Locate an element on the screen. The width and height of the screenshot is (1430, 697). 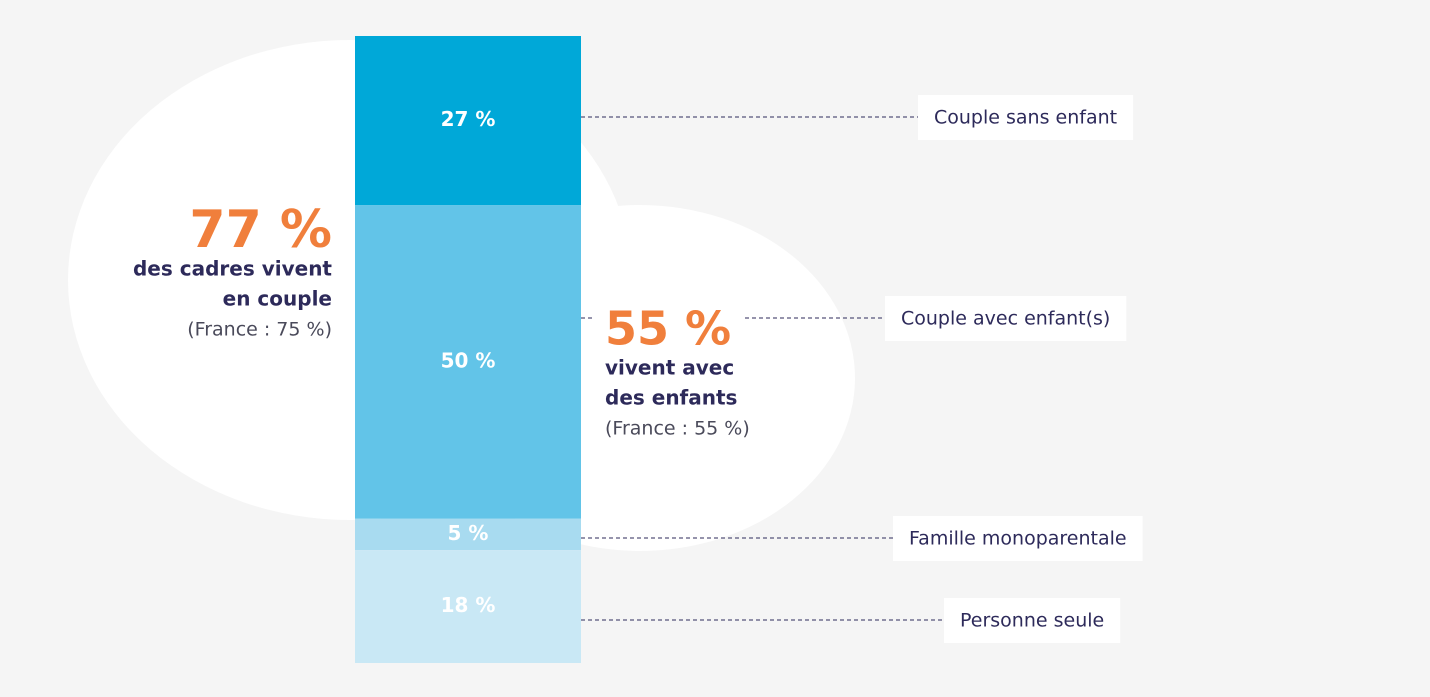
value-label: 27 % is located at coordinates (468, 119).